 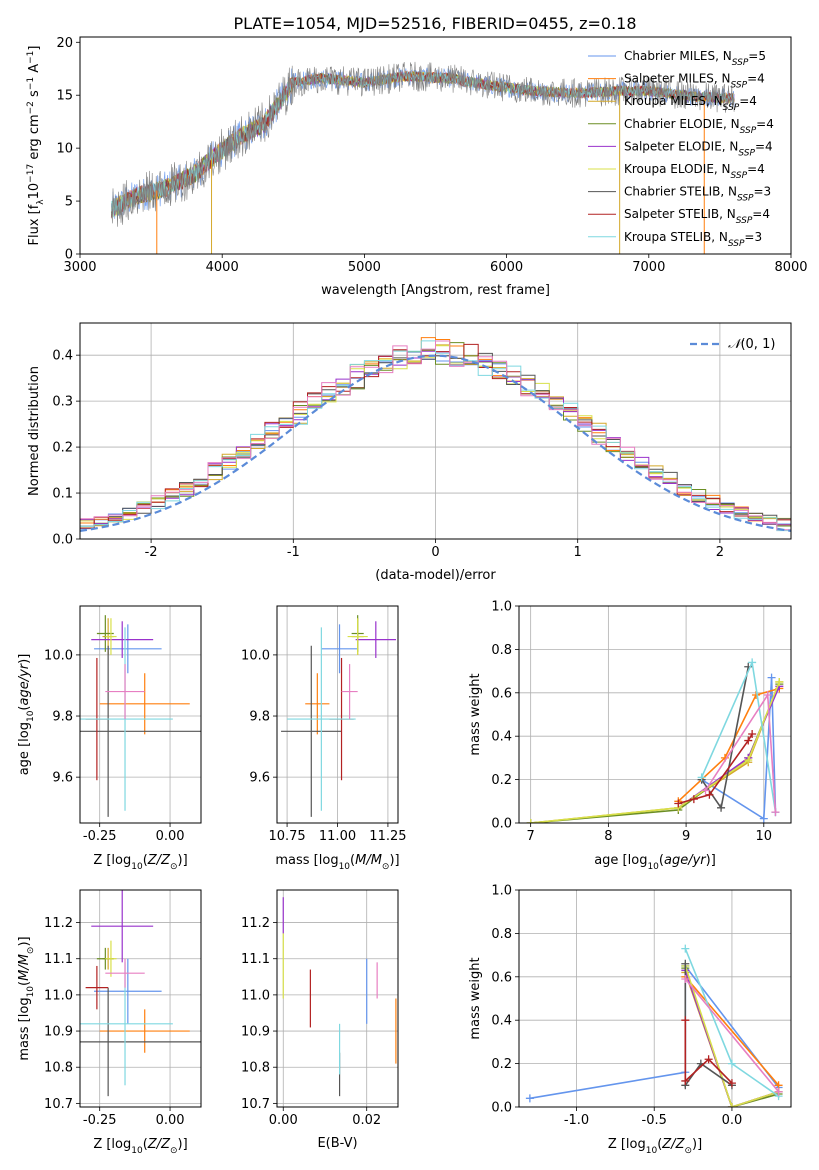 I want to click on y-axis-label-part: s, so click(x=34, y=95).